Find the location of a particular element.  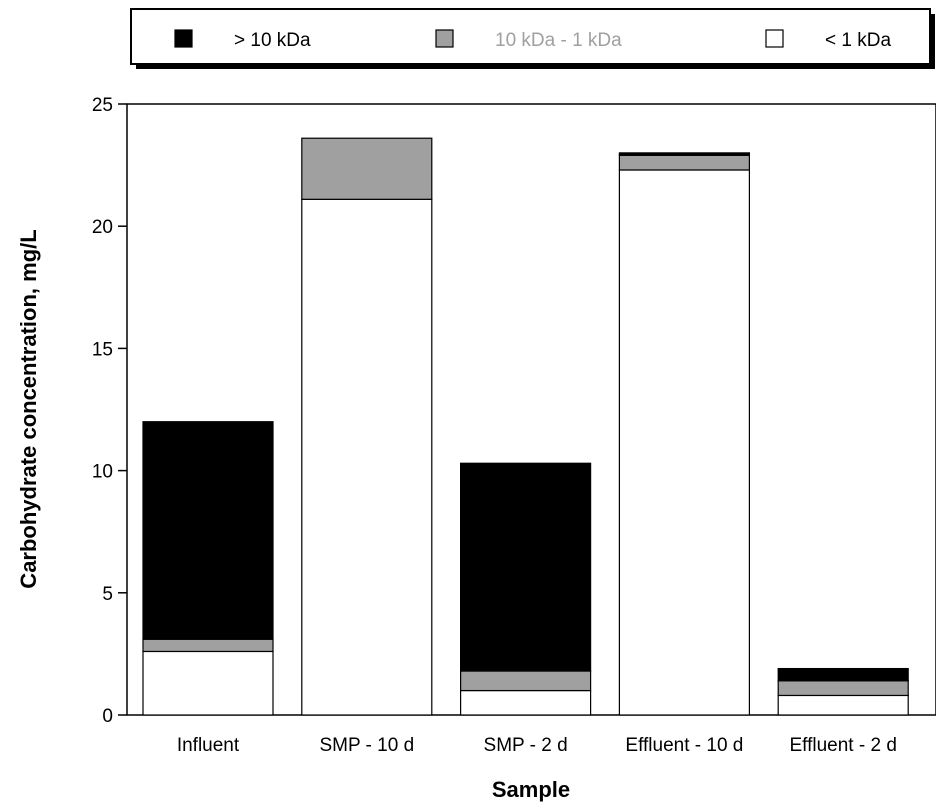

legend-label: 10 kDa - 1 kDa is located at coordinates (558, 40).